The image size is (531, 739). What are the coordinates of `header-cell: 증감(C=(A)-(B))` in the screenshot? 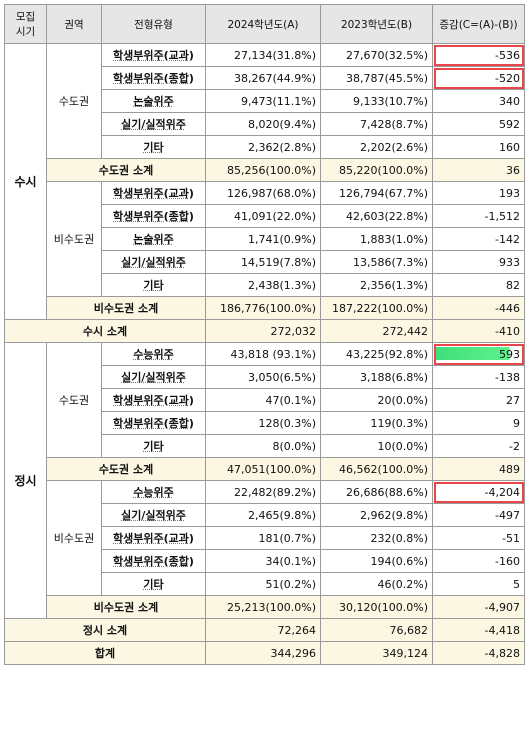 It's located at (478, 24).